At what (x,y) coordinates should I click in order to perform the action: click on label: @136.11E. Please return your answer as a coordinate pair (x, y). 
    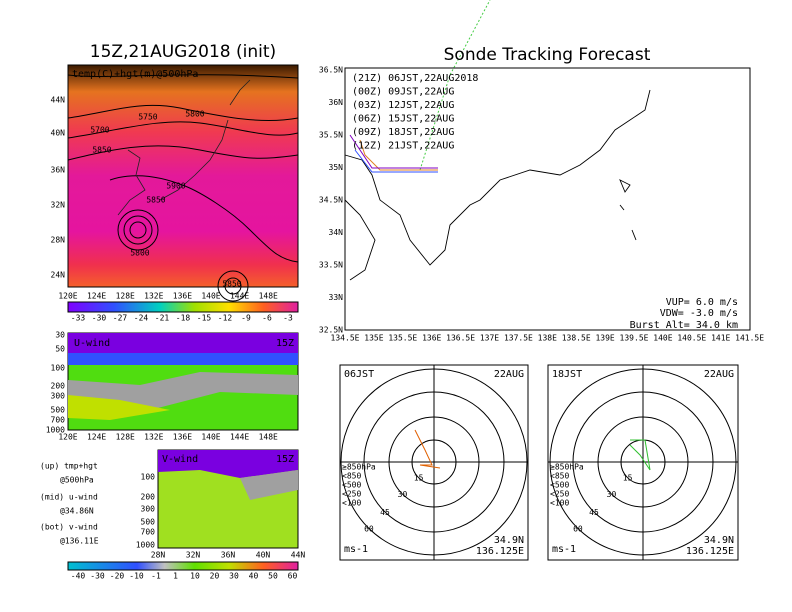
    Looking at the image, I should click on (79, 541).